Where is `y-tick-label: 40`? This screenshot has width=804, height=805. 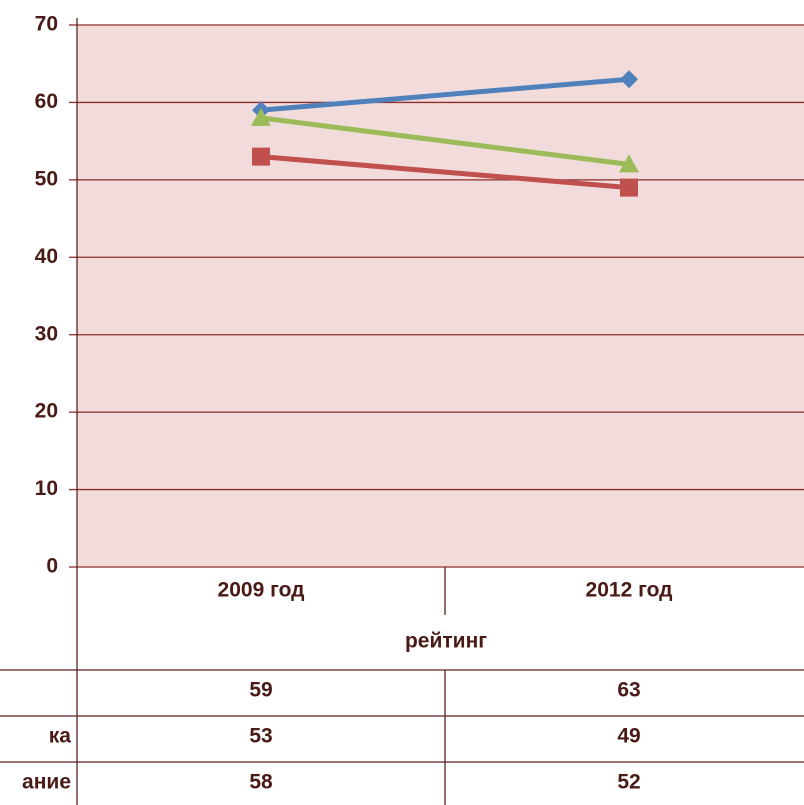
y-tick-label: 40 is located at coordinates (46, 256).